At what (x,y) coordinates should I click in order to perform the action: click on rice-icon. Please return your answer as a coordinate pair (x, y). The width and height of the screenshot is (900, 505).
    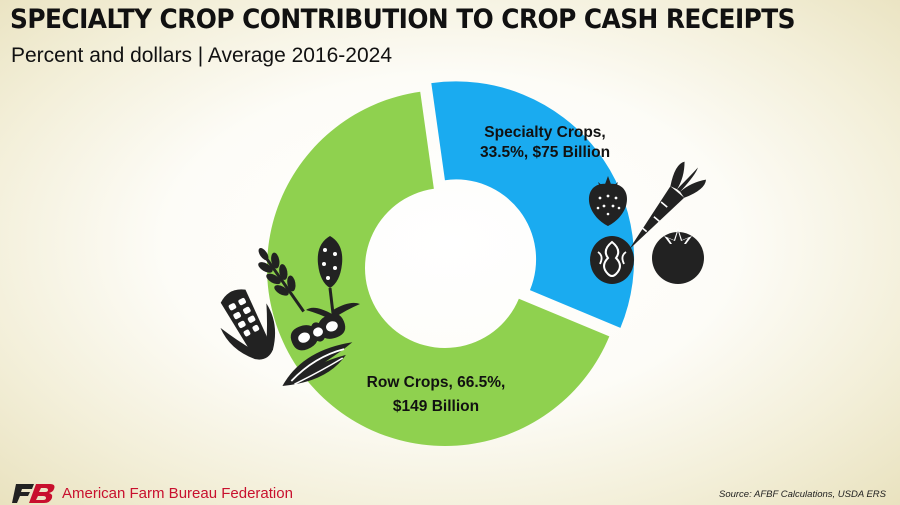
    Looking at the image, I should click on (317, 364).